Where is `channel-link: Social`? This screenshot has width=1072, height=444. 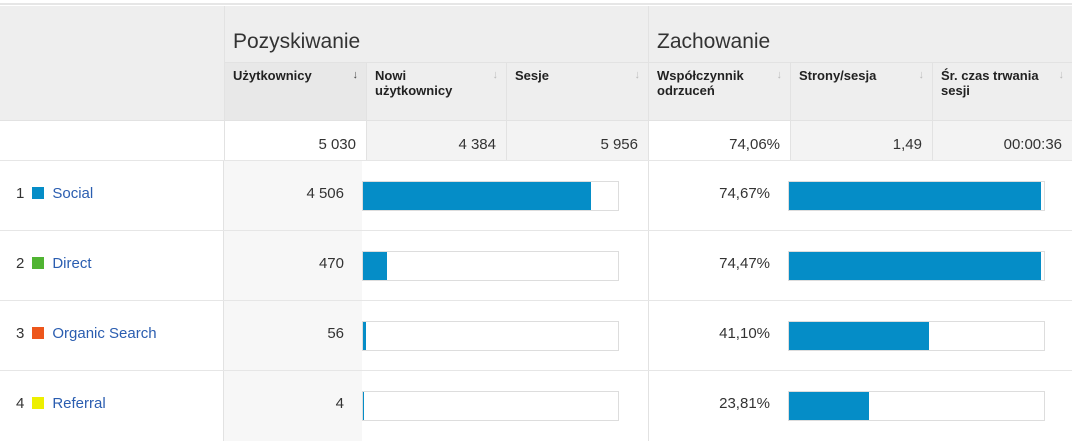 channel-link: Social is located at coordinates (73, 193).